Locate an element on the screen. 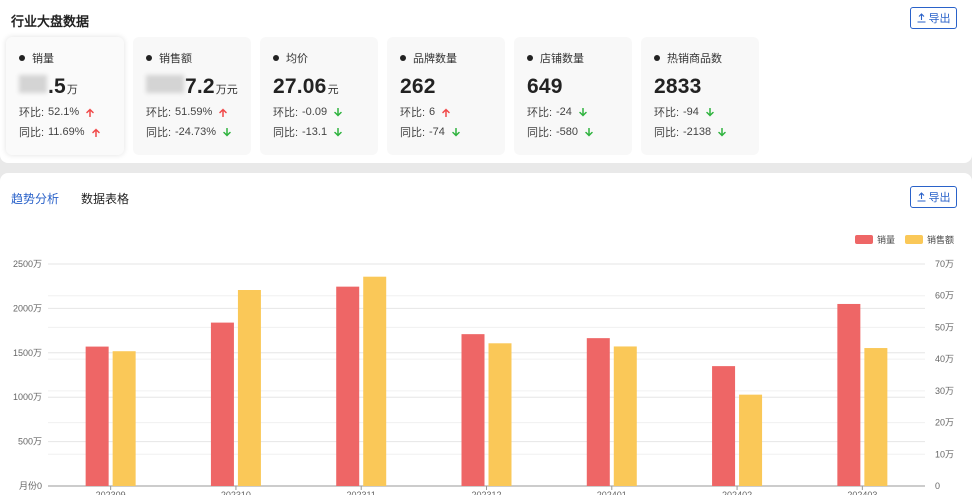 The image size is (972, 495). mom-change: 环比: 6 is located at coordinates (452, 112).